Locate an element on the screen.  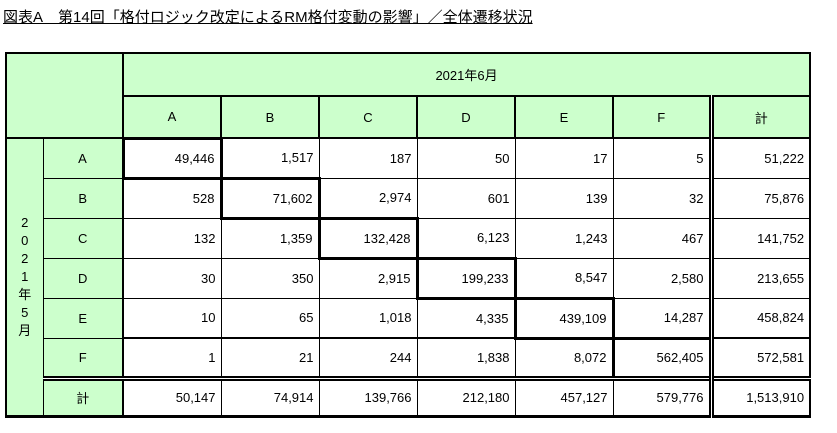
cell-E-D: 4,335 is located at coordinates (466, 318).